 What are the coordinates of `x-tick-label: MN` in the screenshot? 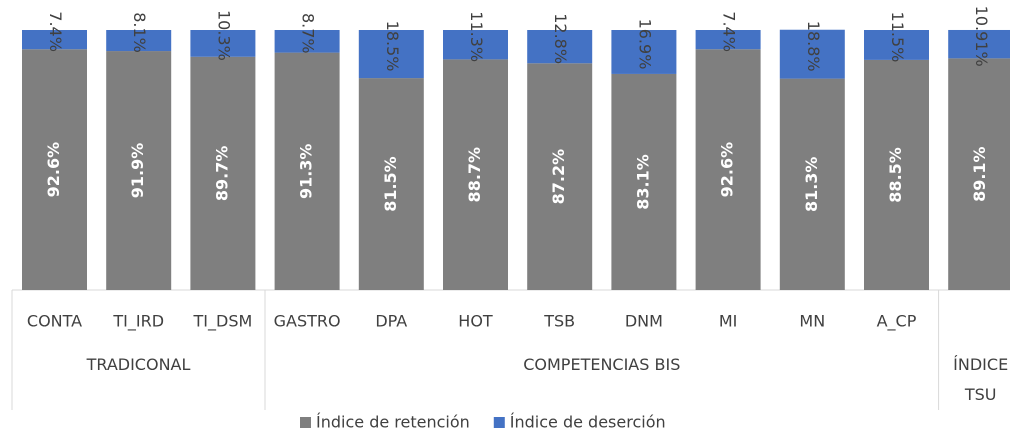 It's located at (812, 321).